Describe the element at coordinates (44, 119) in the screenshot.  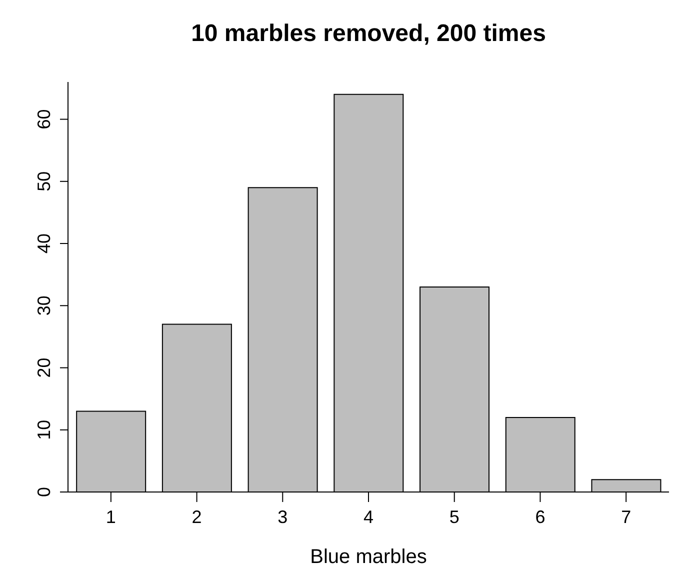
I see `y-tick-label: 60` at that location.